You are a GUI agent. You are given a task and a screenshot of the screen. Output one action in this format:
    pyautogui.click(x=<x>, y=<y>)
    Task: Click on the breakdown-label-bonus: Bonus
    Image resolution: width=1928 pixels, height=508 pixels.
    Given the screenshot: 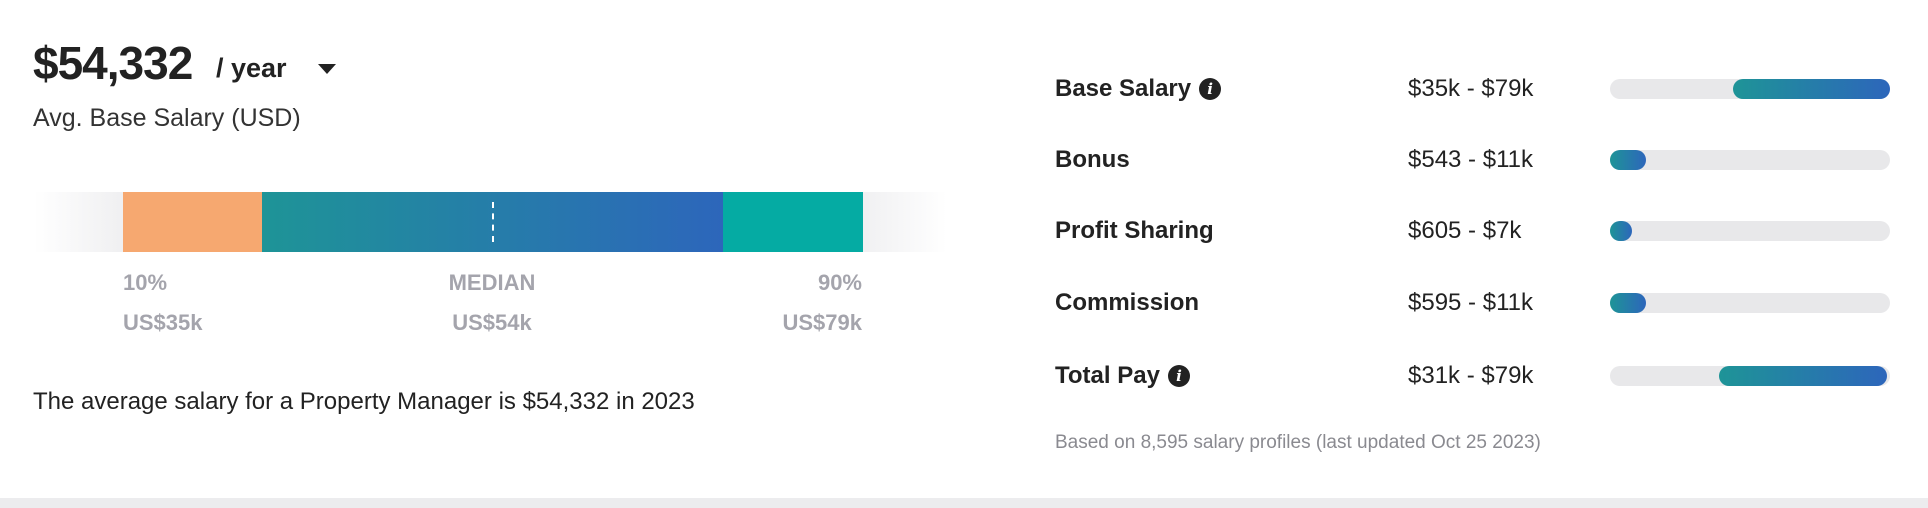 What is the action you would take?
    pyautogui.click(x=1092, y=160)
    